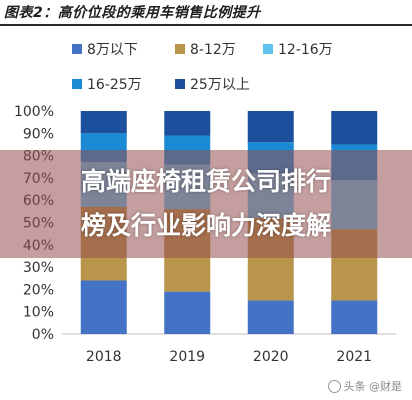  What do you see at coordinates (220, 85) in the screenshot?
I see `legend-label: 25万以上` at bounding box center [220, 85].